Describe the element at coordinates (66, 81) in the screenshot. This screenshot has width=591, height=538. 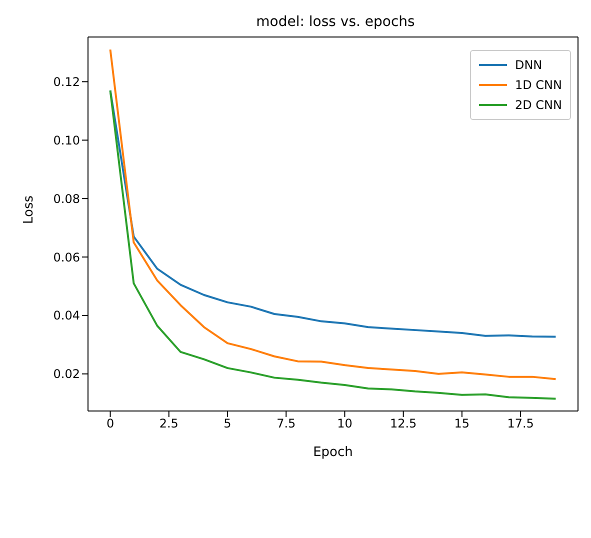
I see `y-tick-label: 0.12` at that location.